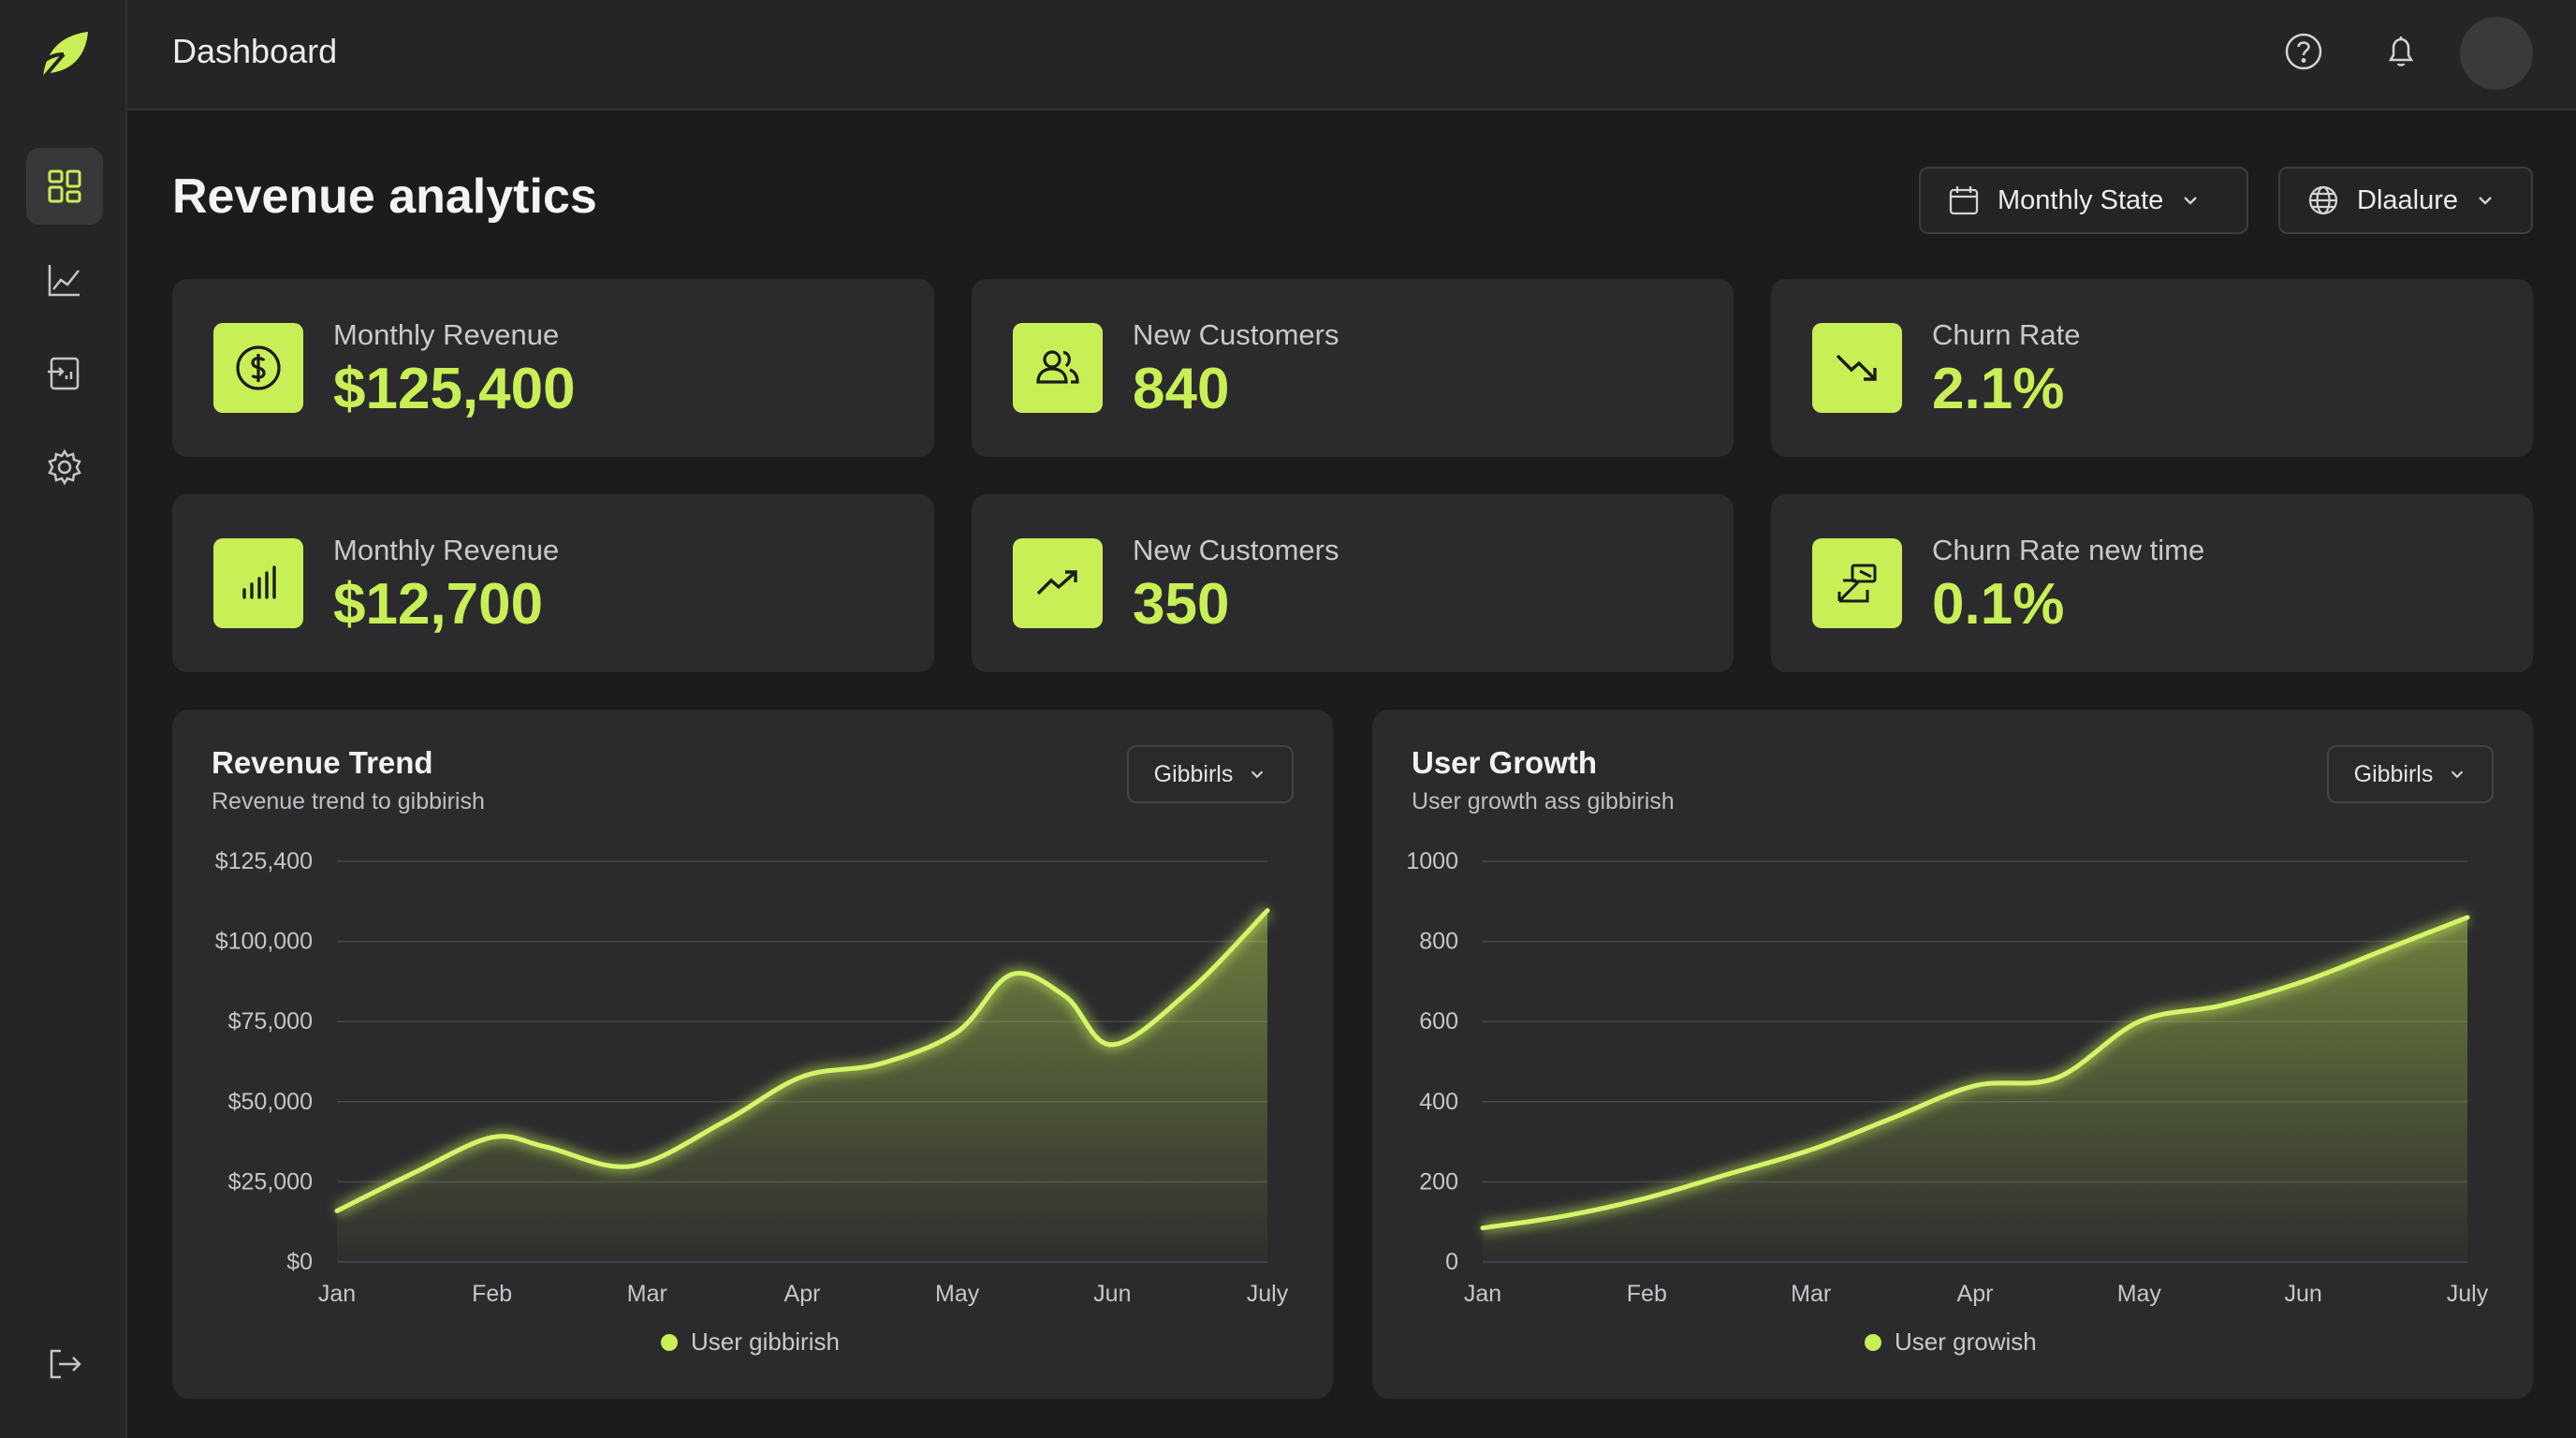 The height and width of the screenshot is (1438, 2576). What do you see at coordinates (454, 389) in the screenshot?
I see `kpi-value: $125,400` at bounding box center [454, 389].